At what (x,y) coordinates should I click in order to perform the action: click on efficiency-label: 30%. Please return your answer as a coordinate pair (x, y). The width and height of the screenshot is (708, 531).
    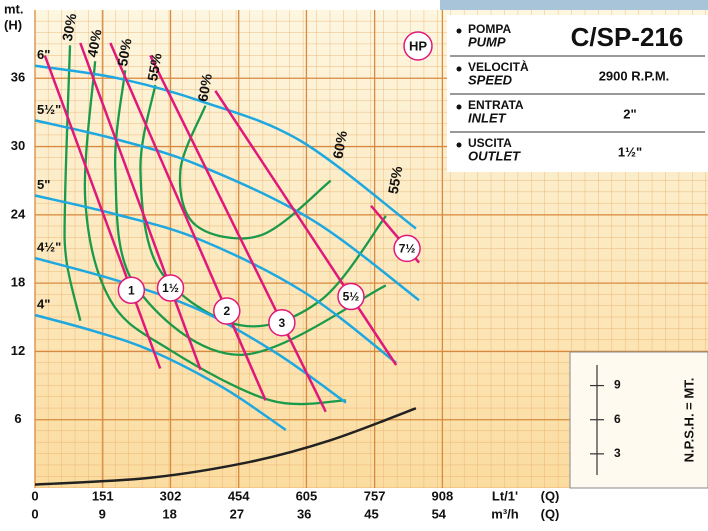
    Looking at the image, I should click on (69, 27).